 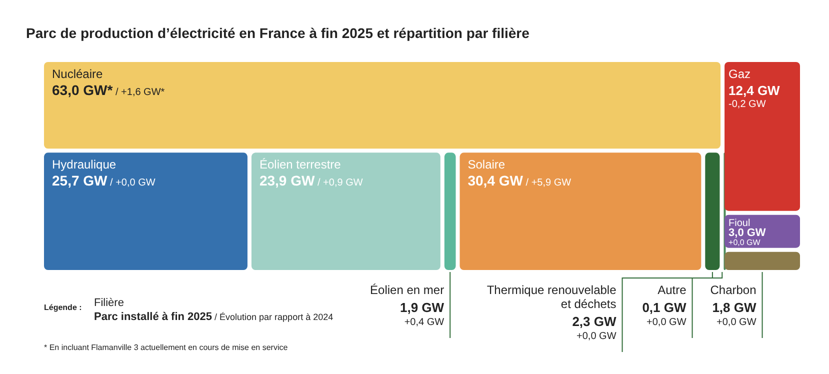 I want to click on text: Filière, so click(x=109, y=303).